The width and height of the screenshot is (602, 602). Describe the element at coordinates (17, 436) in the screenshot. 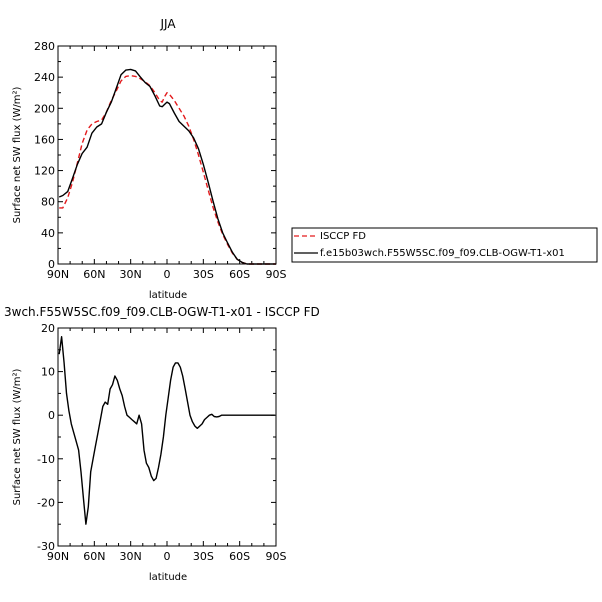

I see `bottom-y-axis-label: Surface net SW flux (W/m²)` at that location.